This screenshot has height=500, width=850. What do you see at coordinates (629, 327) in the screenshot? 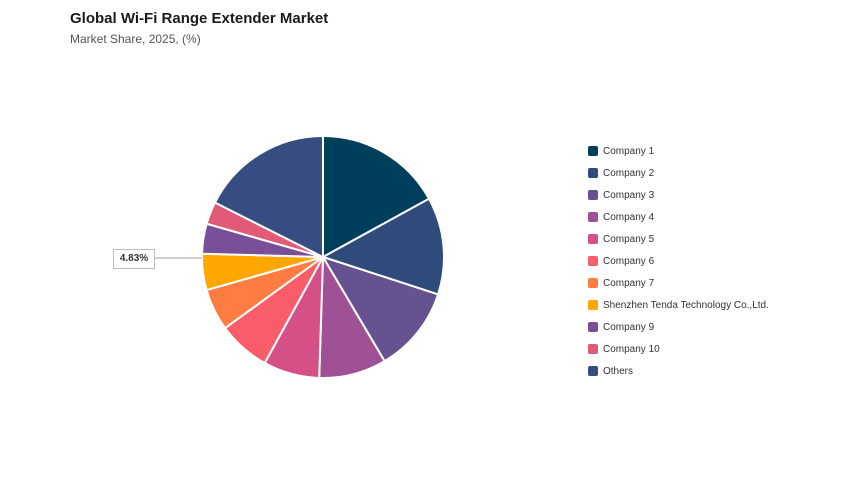
I see `legend-label: Company 9` at bounding box center [629, 327].